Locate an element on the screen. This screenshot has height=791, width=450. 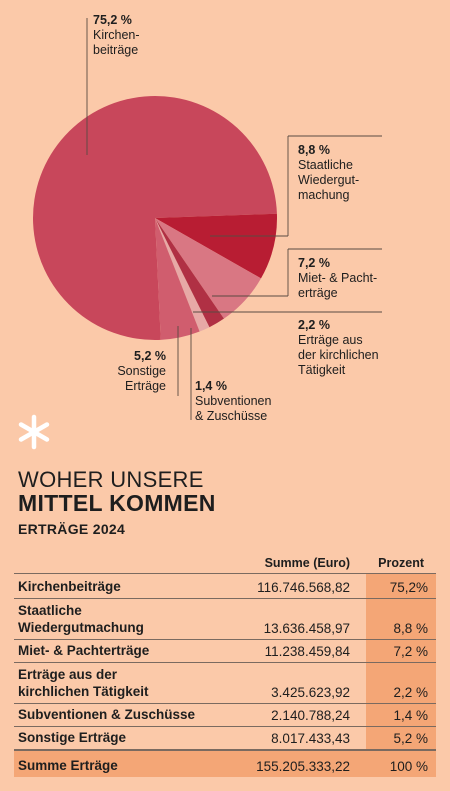
pie-label-percent: 7,2 % is located at coordinates (314, 263).